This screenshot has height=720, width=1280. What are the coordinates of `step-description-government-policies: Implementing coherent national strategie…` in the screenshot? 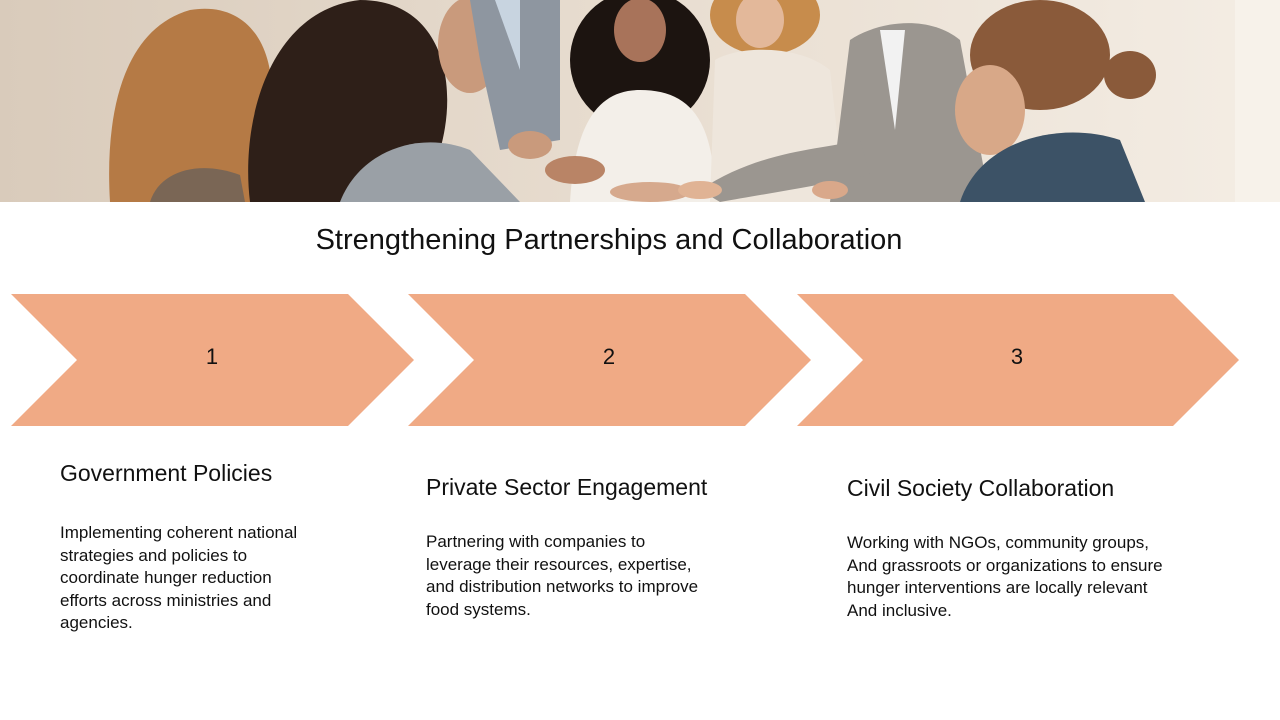 It's located at (178, 578).